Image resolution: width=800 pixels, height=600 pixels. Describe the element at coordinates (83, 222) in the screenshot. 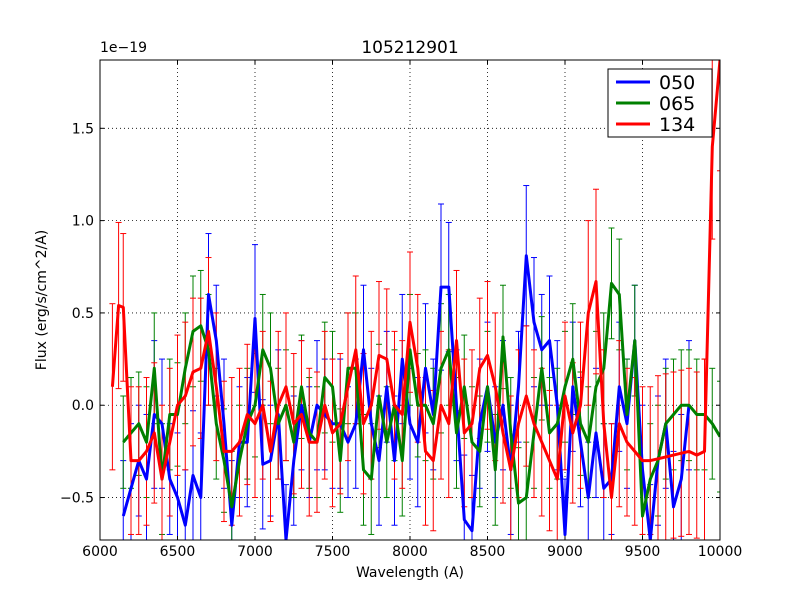

I see `y-tick-label: 1.0` at that location.